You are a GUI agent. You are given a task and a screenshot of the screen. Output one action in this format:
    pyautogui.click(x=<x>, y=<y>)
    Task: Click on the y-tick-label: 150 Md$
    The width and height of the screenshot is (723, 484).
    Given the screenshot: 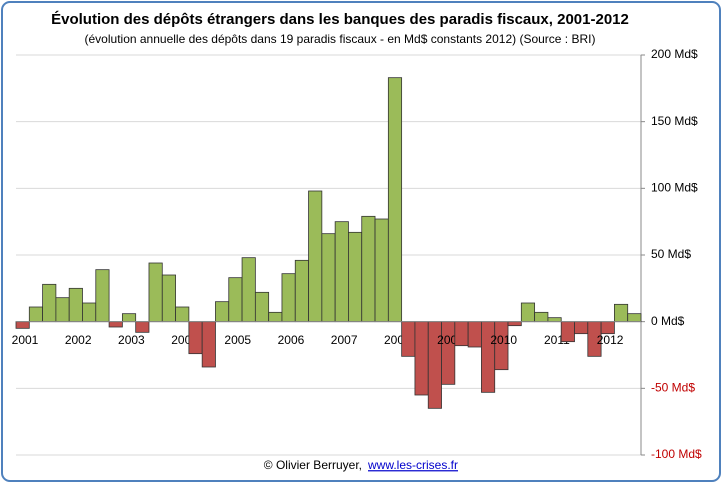 What is the action you would take?
    pyautogui.click(x=674, y=121)
    